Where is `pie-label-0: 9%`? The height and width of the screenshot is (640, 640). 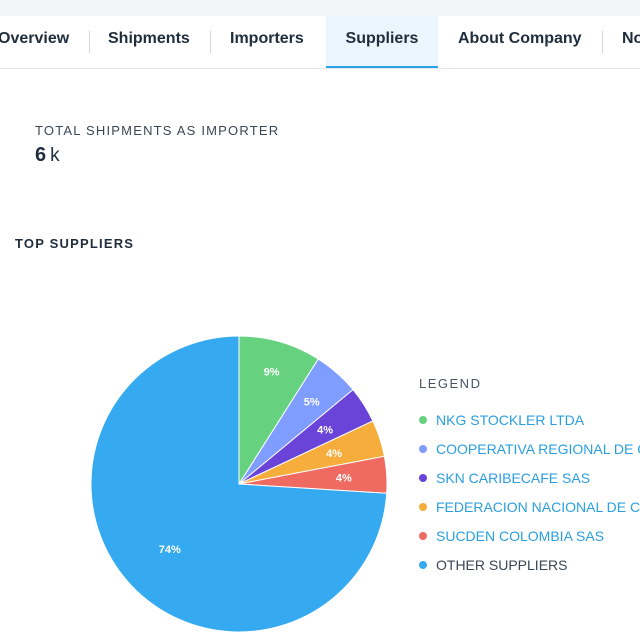
pie-label-0: 9% is located at coordinates (272, 373).